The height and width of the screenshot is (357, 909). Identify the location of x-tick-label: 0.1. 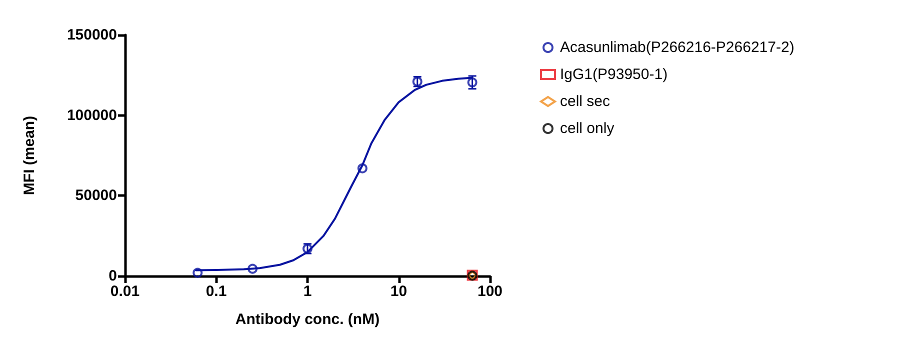
(216, 291).